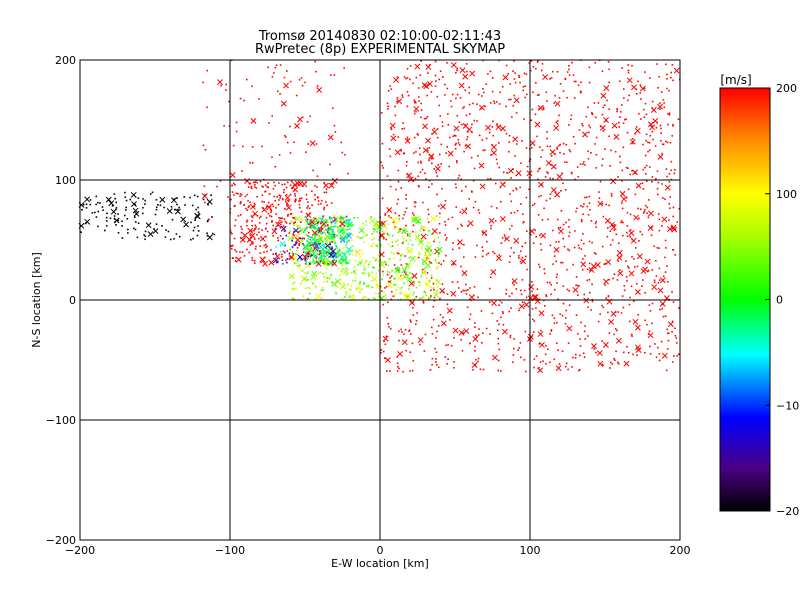 The height and width of the screenshot is (600, 800). Describe the element at coordinates (779, 300) in the screenshot. I see `colorbar-tick-label: 0` at that location.